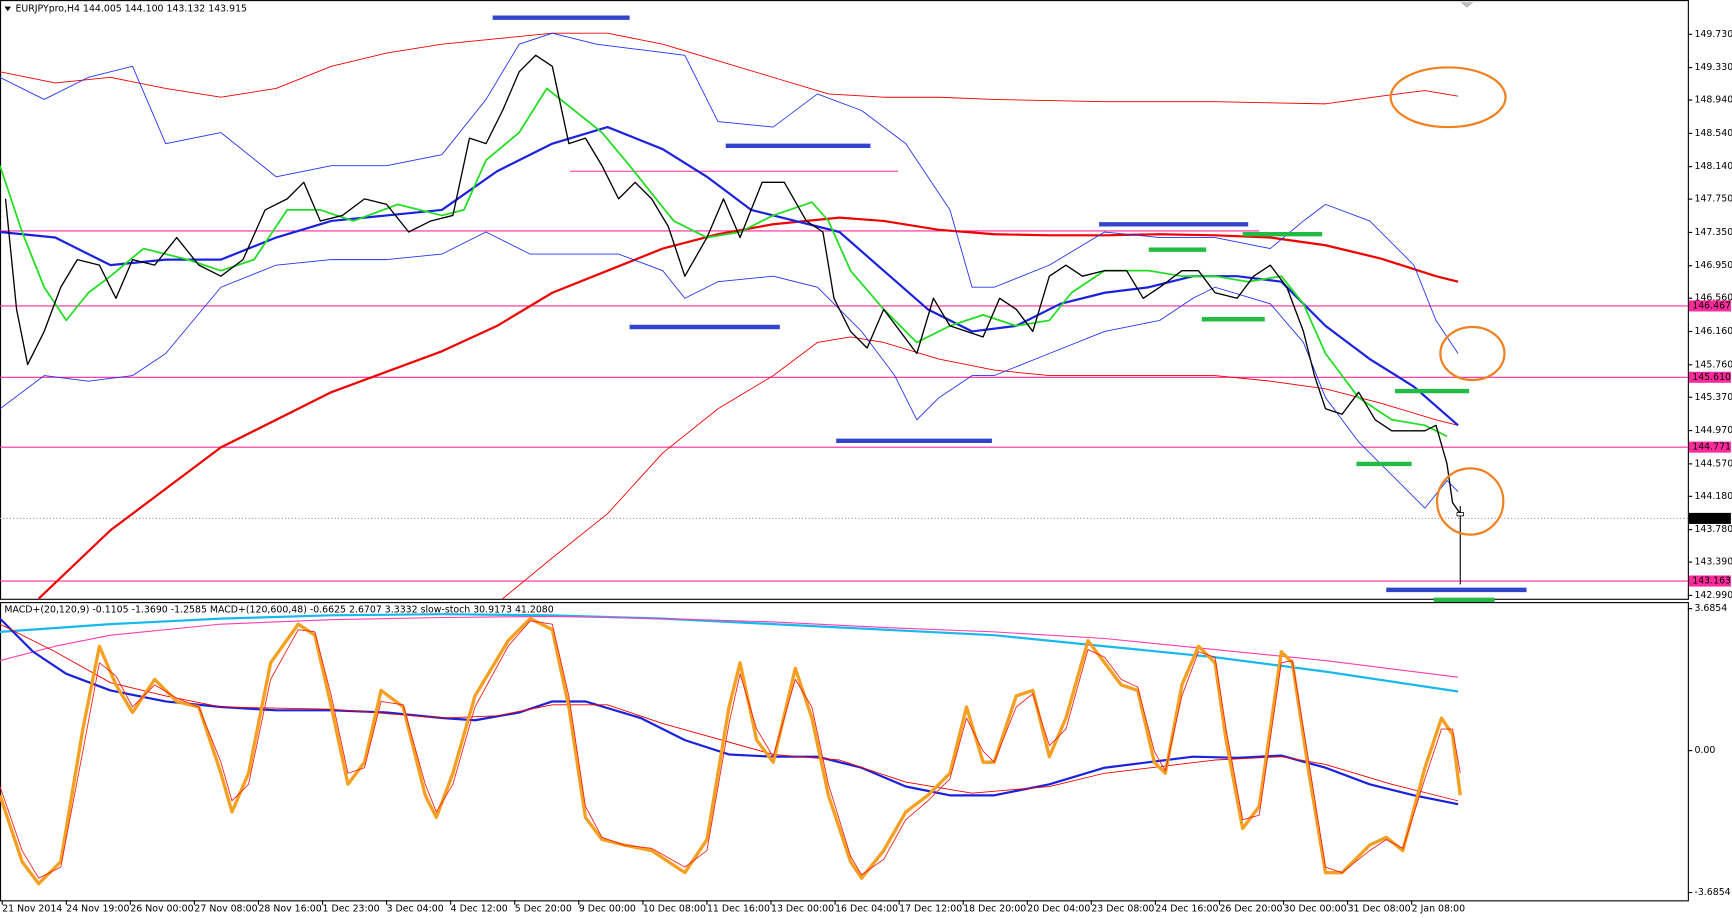 This screenshot has height=918, width=1732. What do you see at coordinates (1467, 5) in the screenshot?
I see `shift-marker` at bounding box center [1467, 5].